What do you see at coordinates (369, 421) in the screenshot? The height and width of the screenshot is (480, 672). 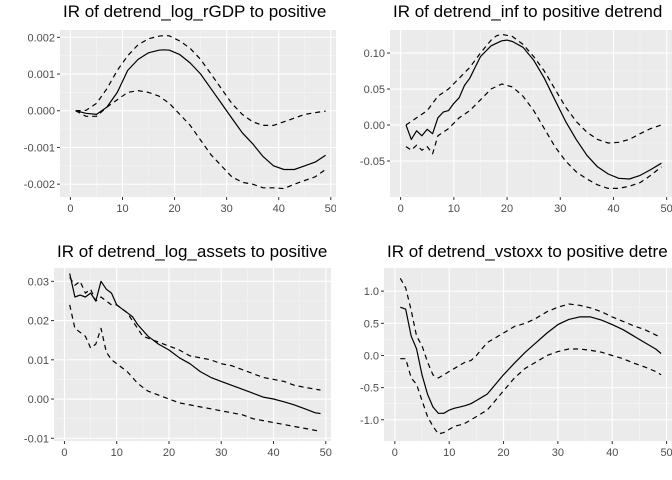 I see `y-tick-label: -1.0` at bounding box center [369, 421].